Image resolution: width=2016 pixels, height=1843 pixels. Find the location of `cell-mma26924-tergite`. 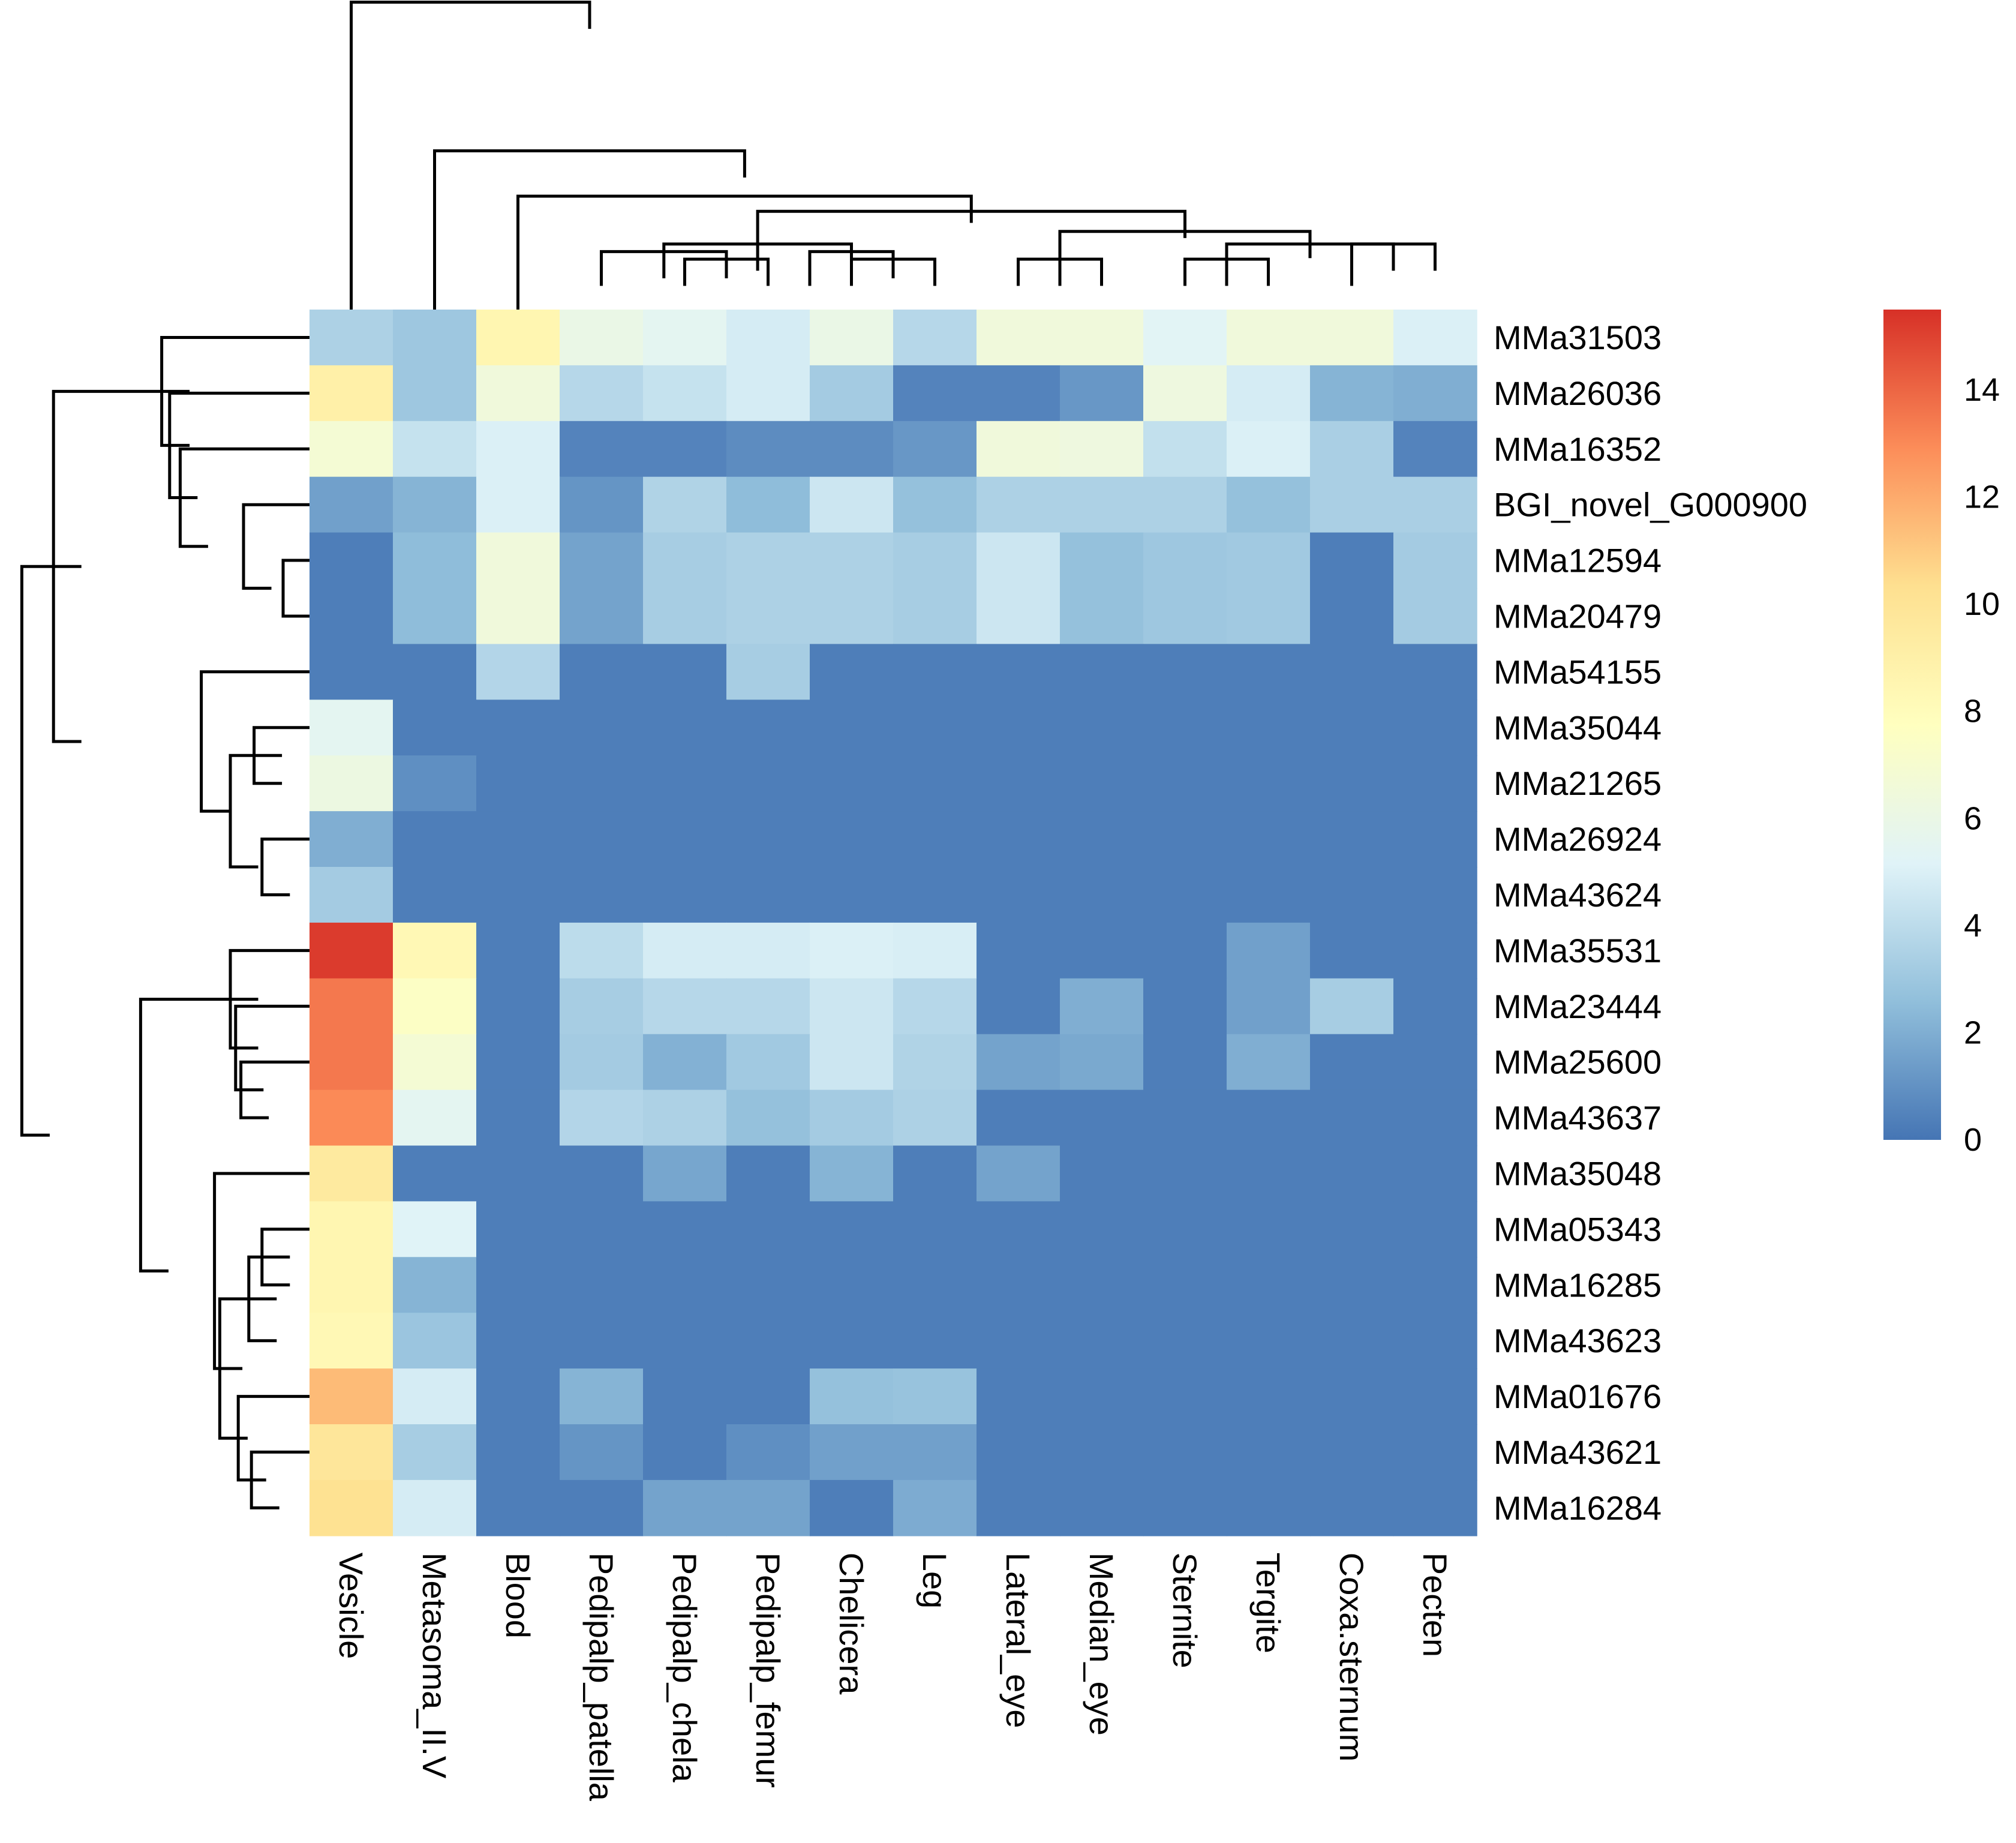

cell-mma26924-tergite is located at coordinates (1269, 839).